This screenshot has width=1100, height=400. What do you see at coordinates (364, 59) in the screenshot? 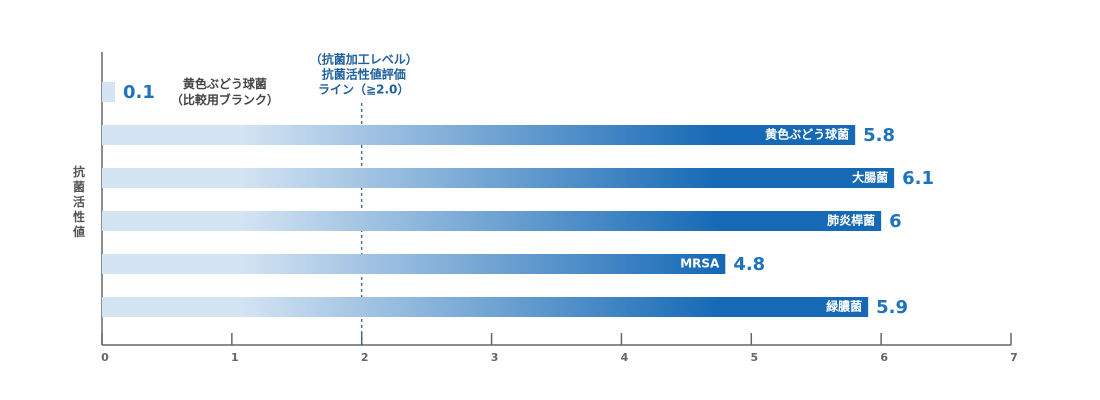
I see `reference-annotation: （抗菌加工レベル）` at bounding box center [364, 59].